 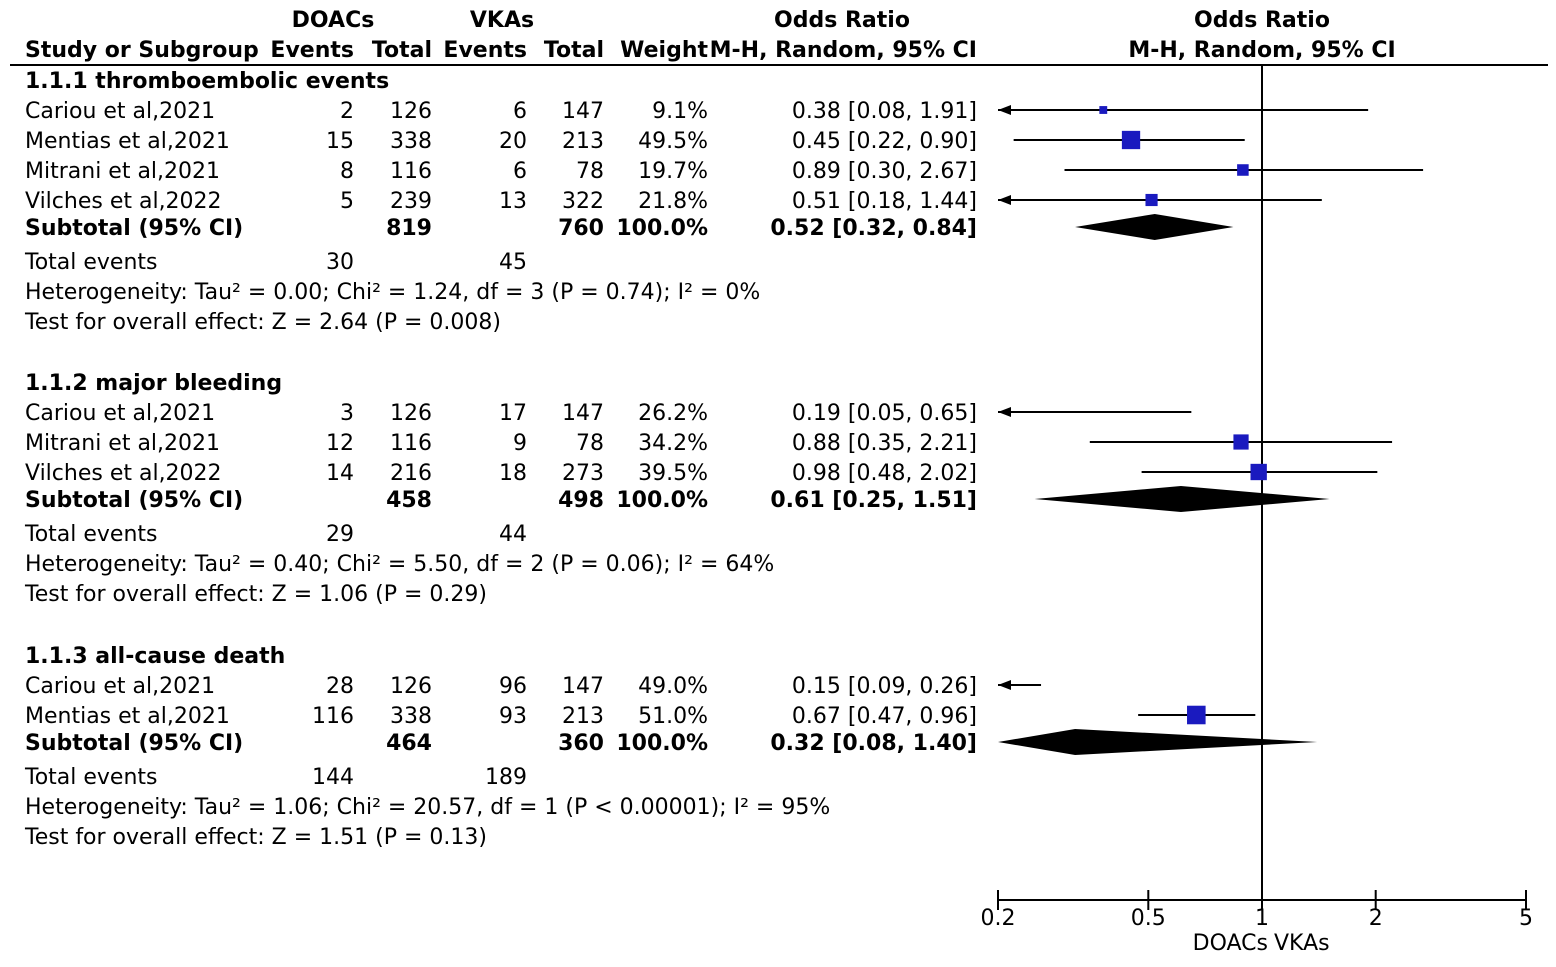 What do you see at coordinates (574, 50) in the screenshot?
I see `header-total-2: Total` at bounding box center [574, 50].